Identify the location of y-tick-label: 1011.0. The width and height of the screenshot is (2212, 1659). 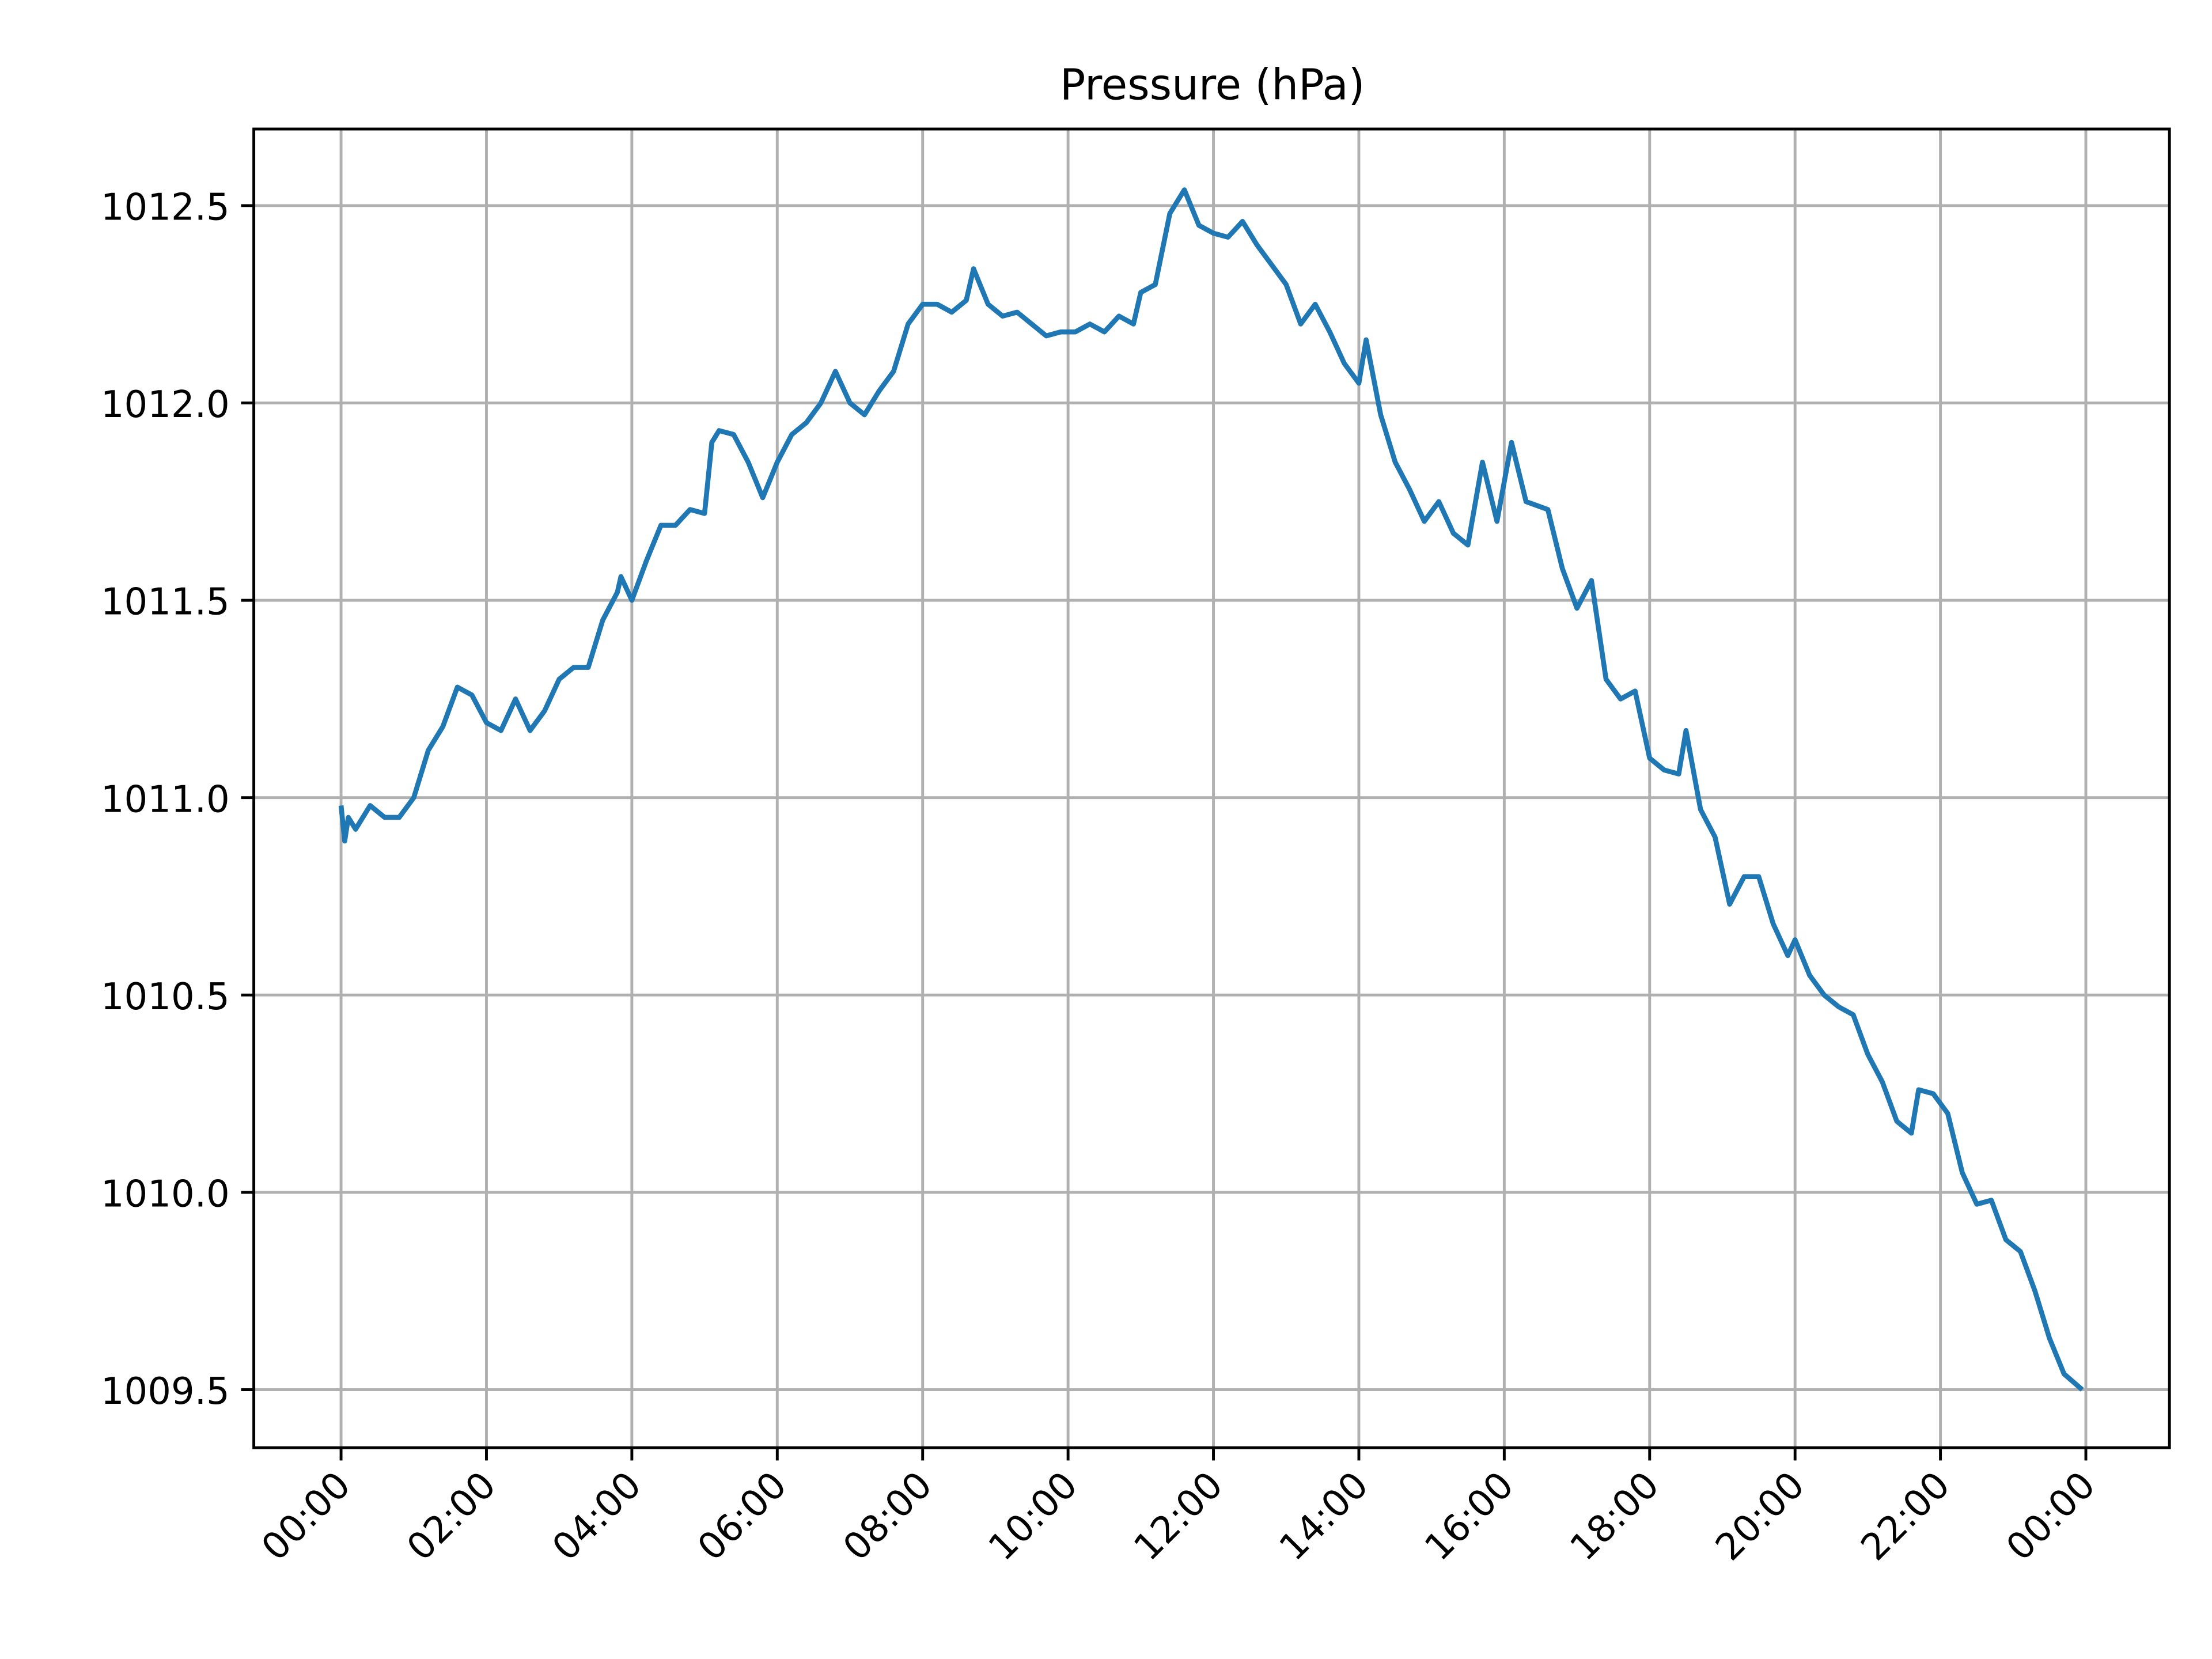
(165, 799).